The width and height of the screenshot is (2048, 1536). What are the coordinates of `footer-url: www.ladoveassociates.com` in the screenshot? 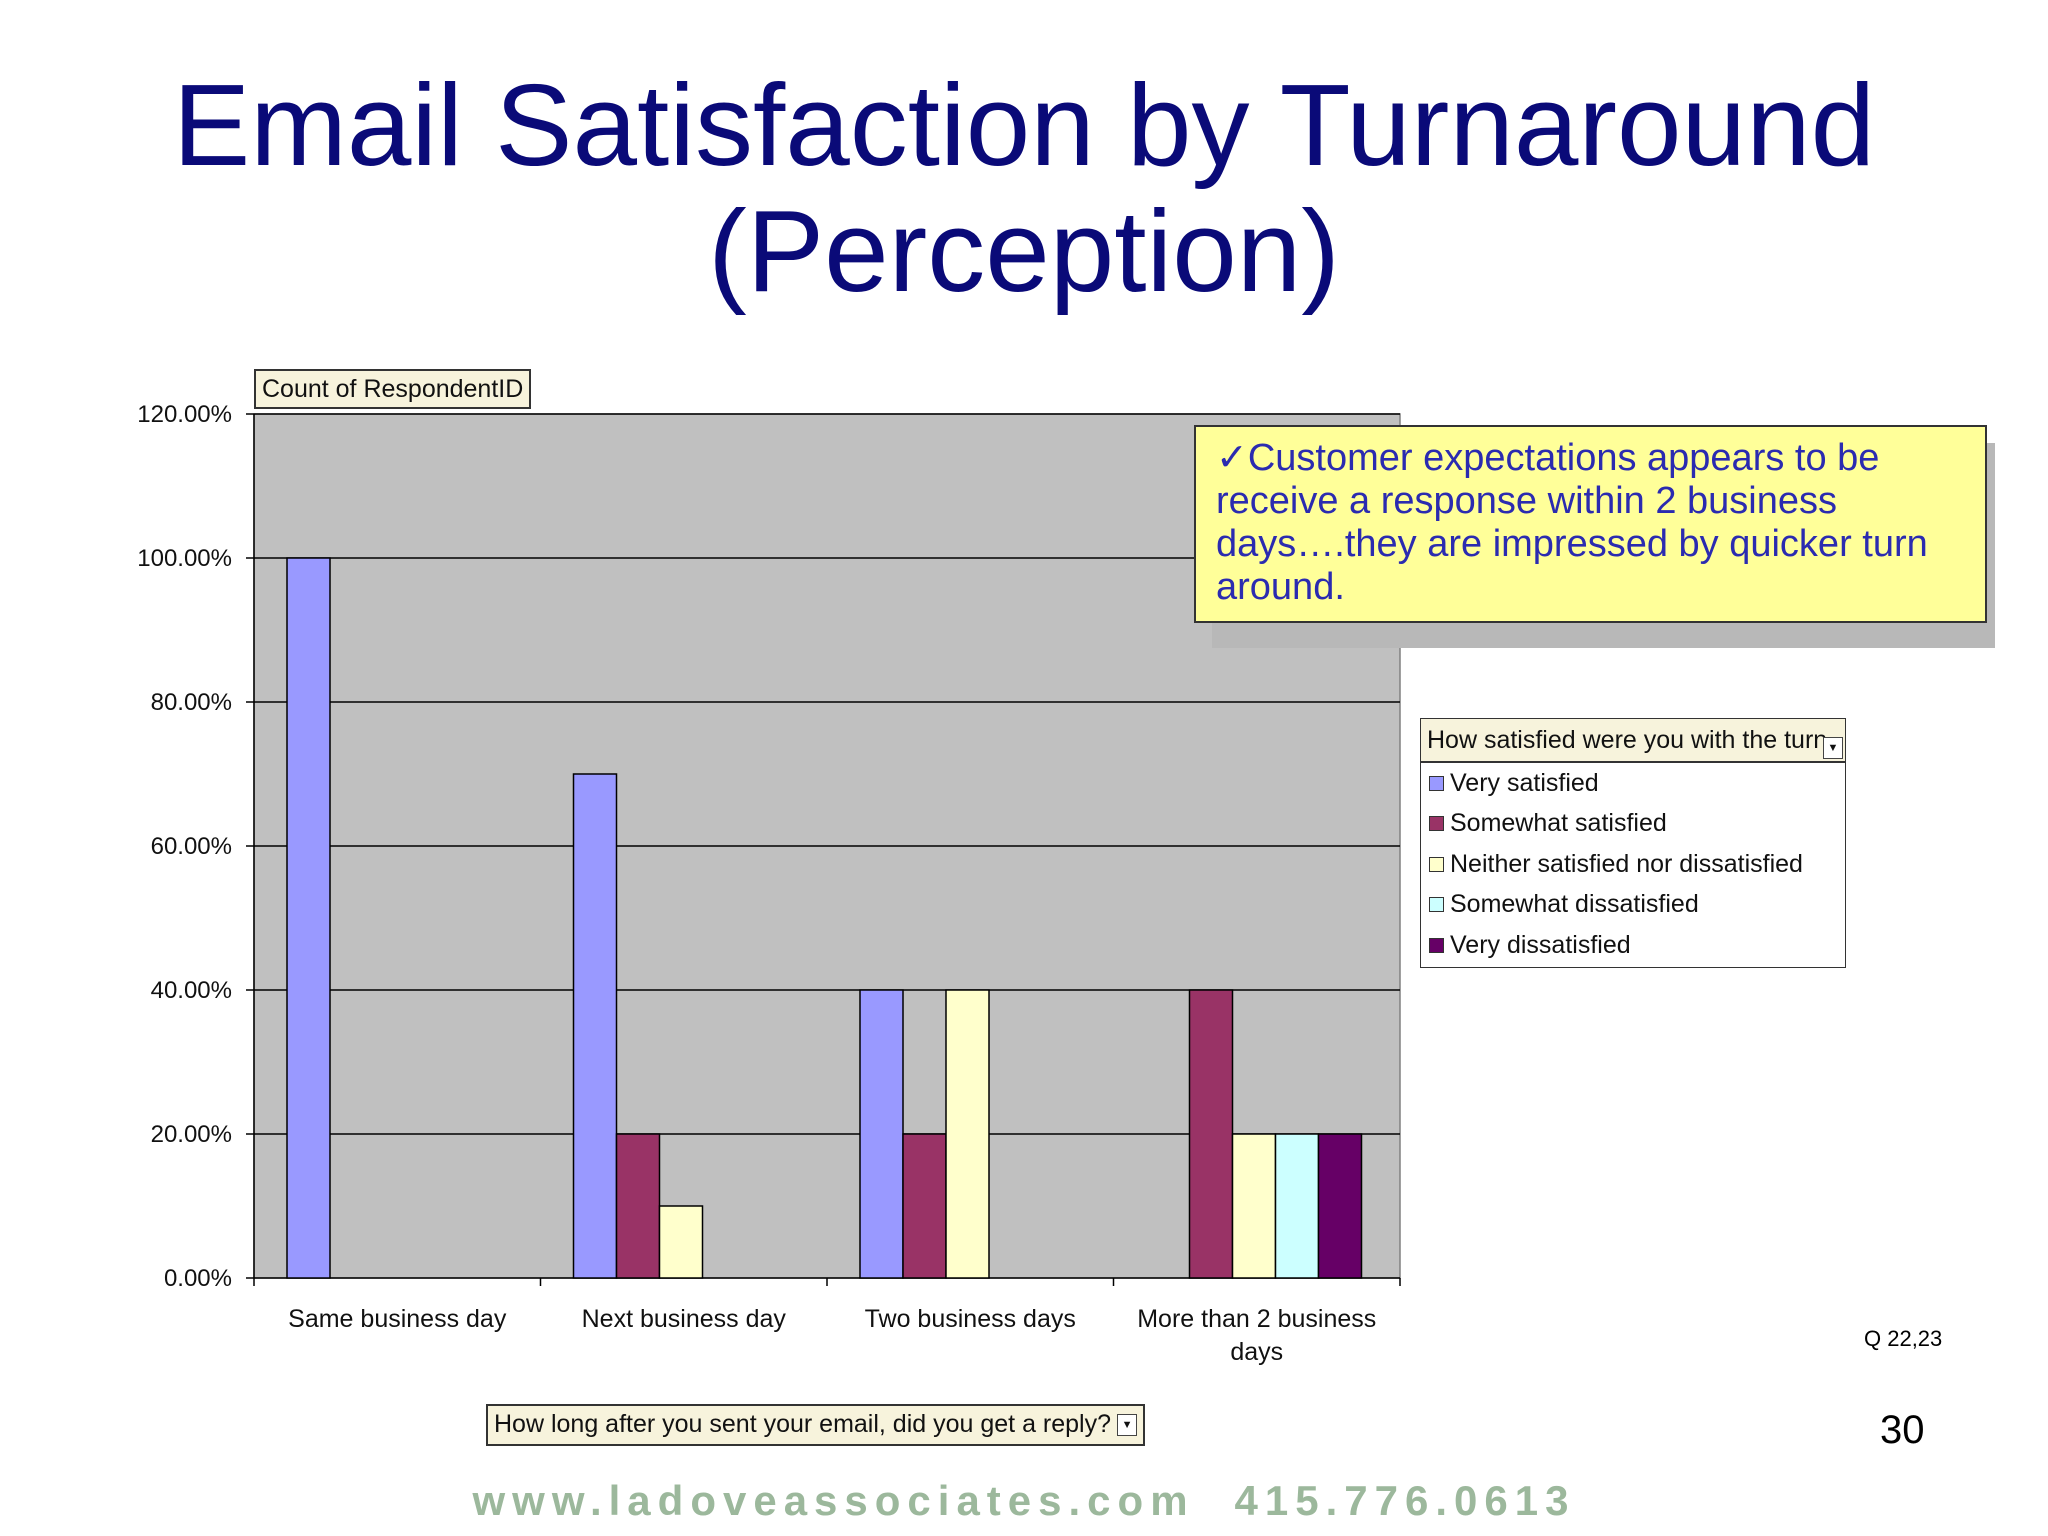 It's located at (833, 1500).